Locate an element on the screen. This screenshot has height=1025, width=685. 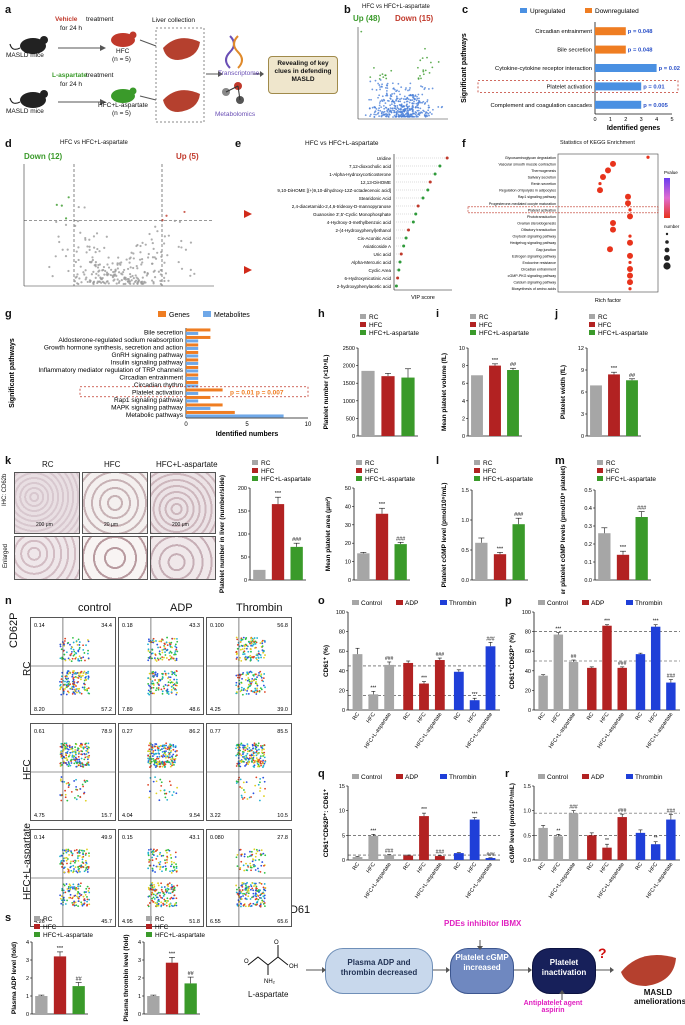
quadrant-percentage: 4.75 is located at coordinates (39, 816).